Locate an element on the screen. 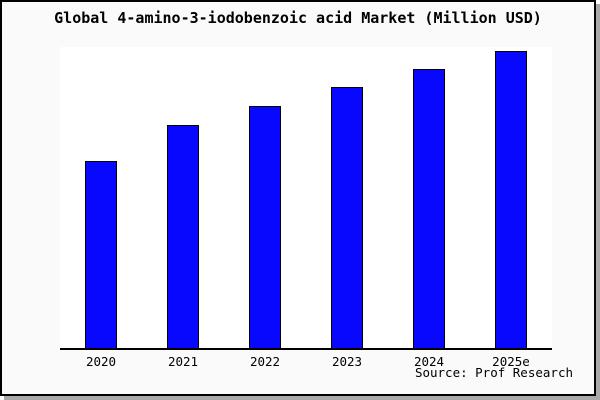 The height and width of the screenshot is (400, 600). bar-2021 is located at coordinates (183, 236).